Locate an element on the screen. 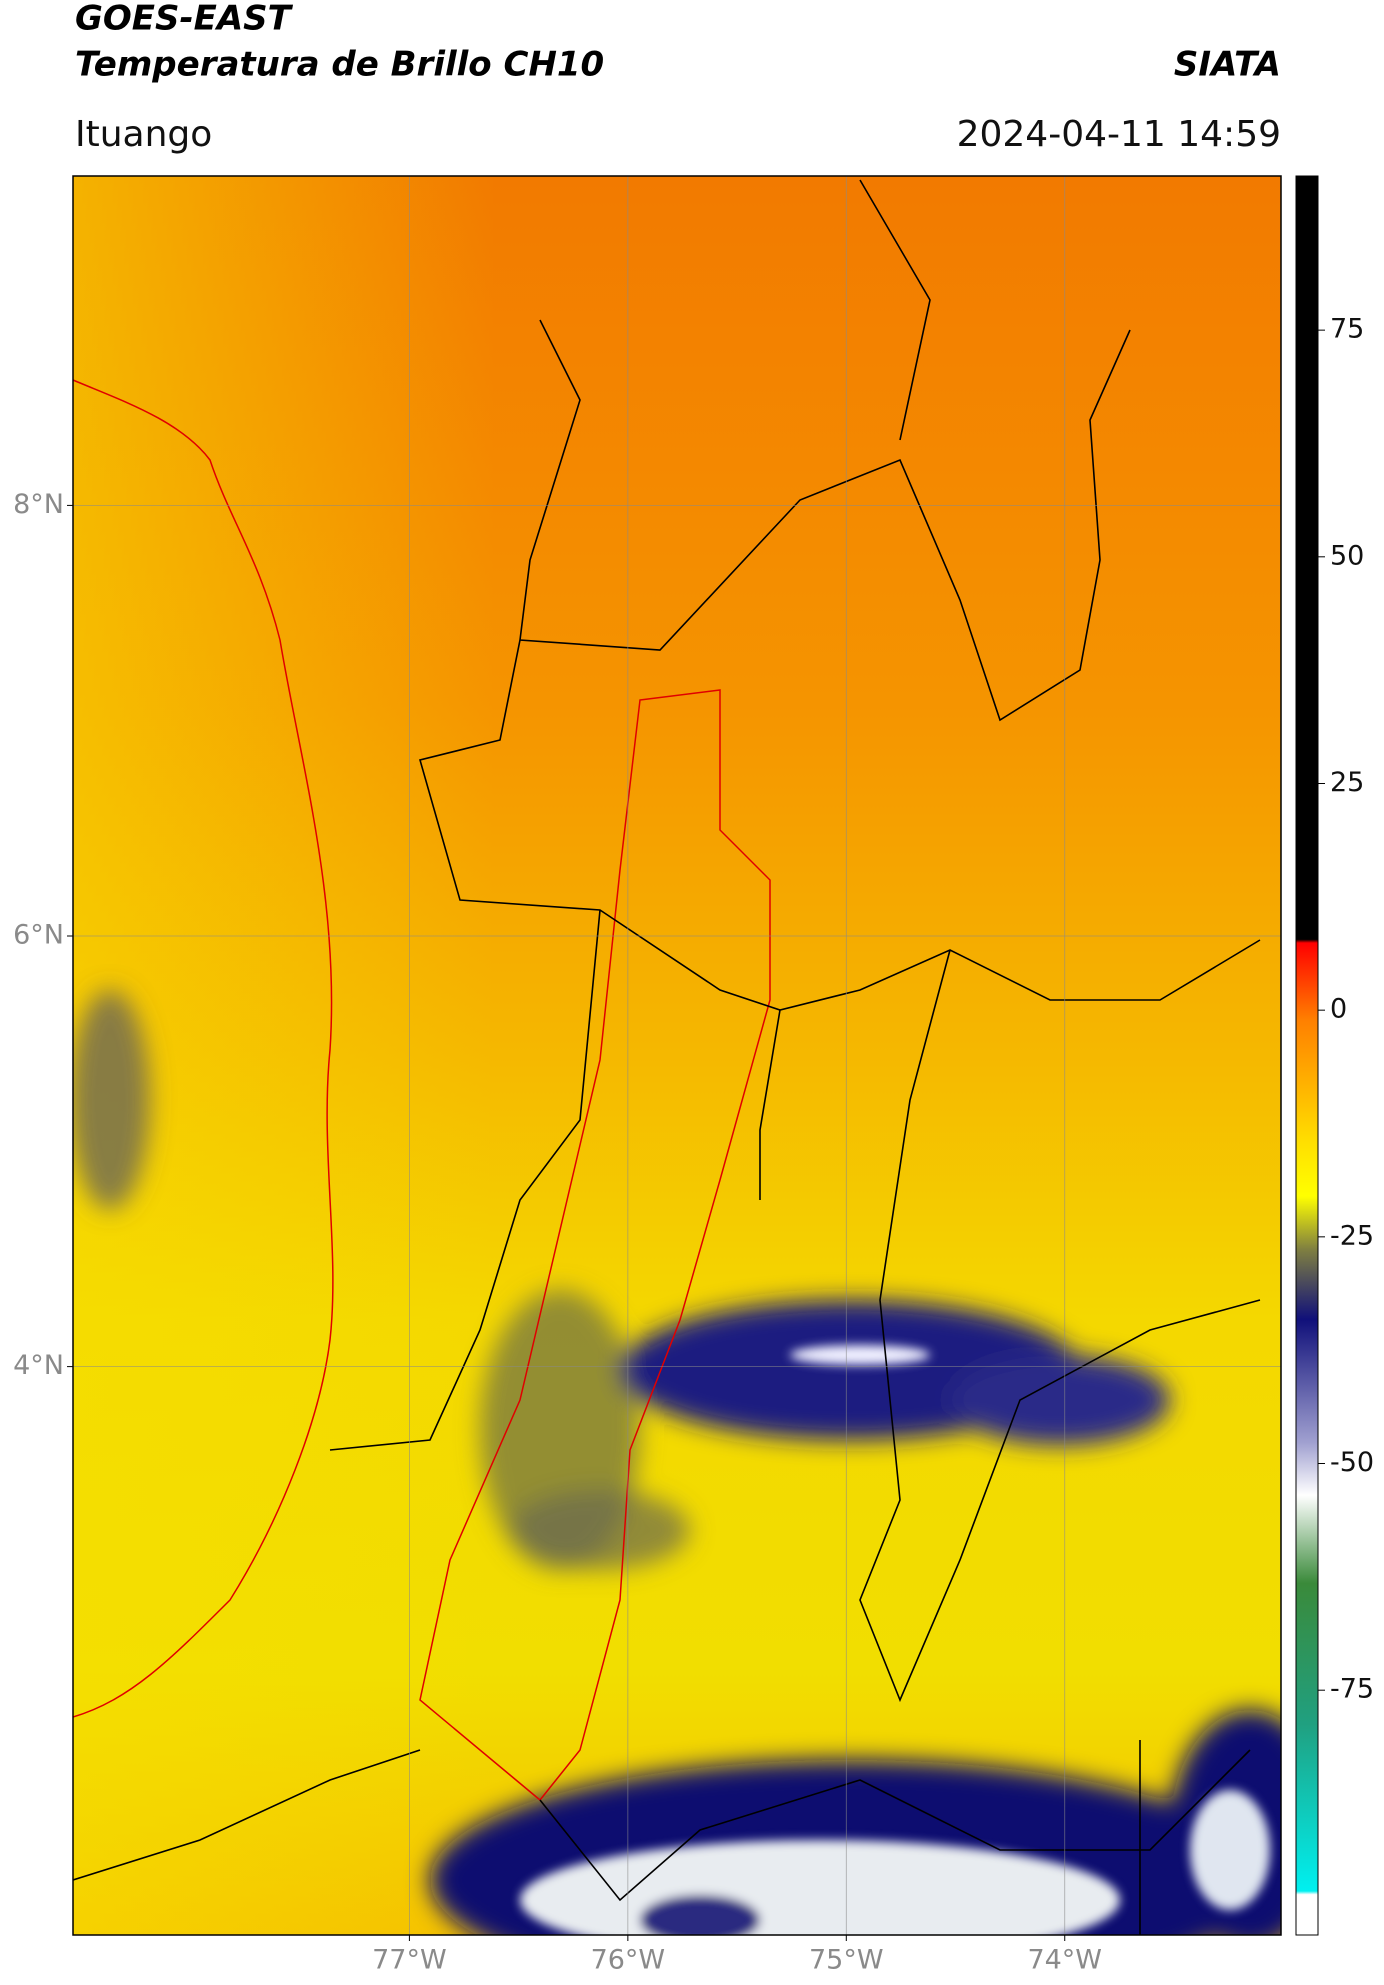 The width and height of the screenshot is (1384, 1985). colorbar is located at coordinates (1307, 1055).